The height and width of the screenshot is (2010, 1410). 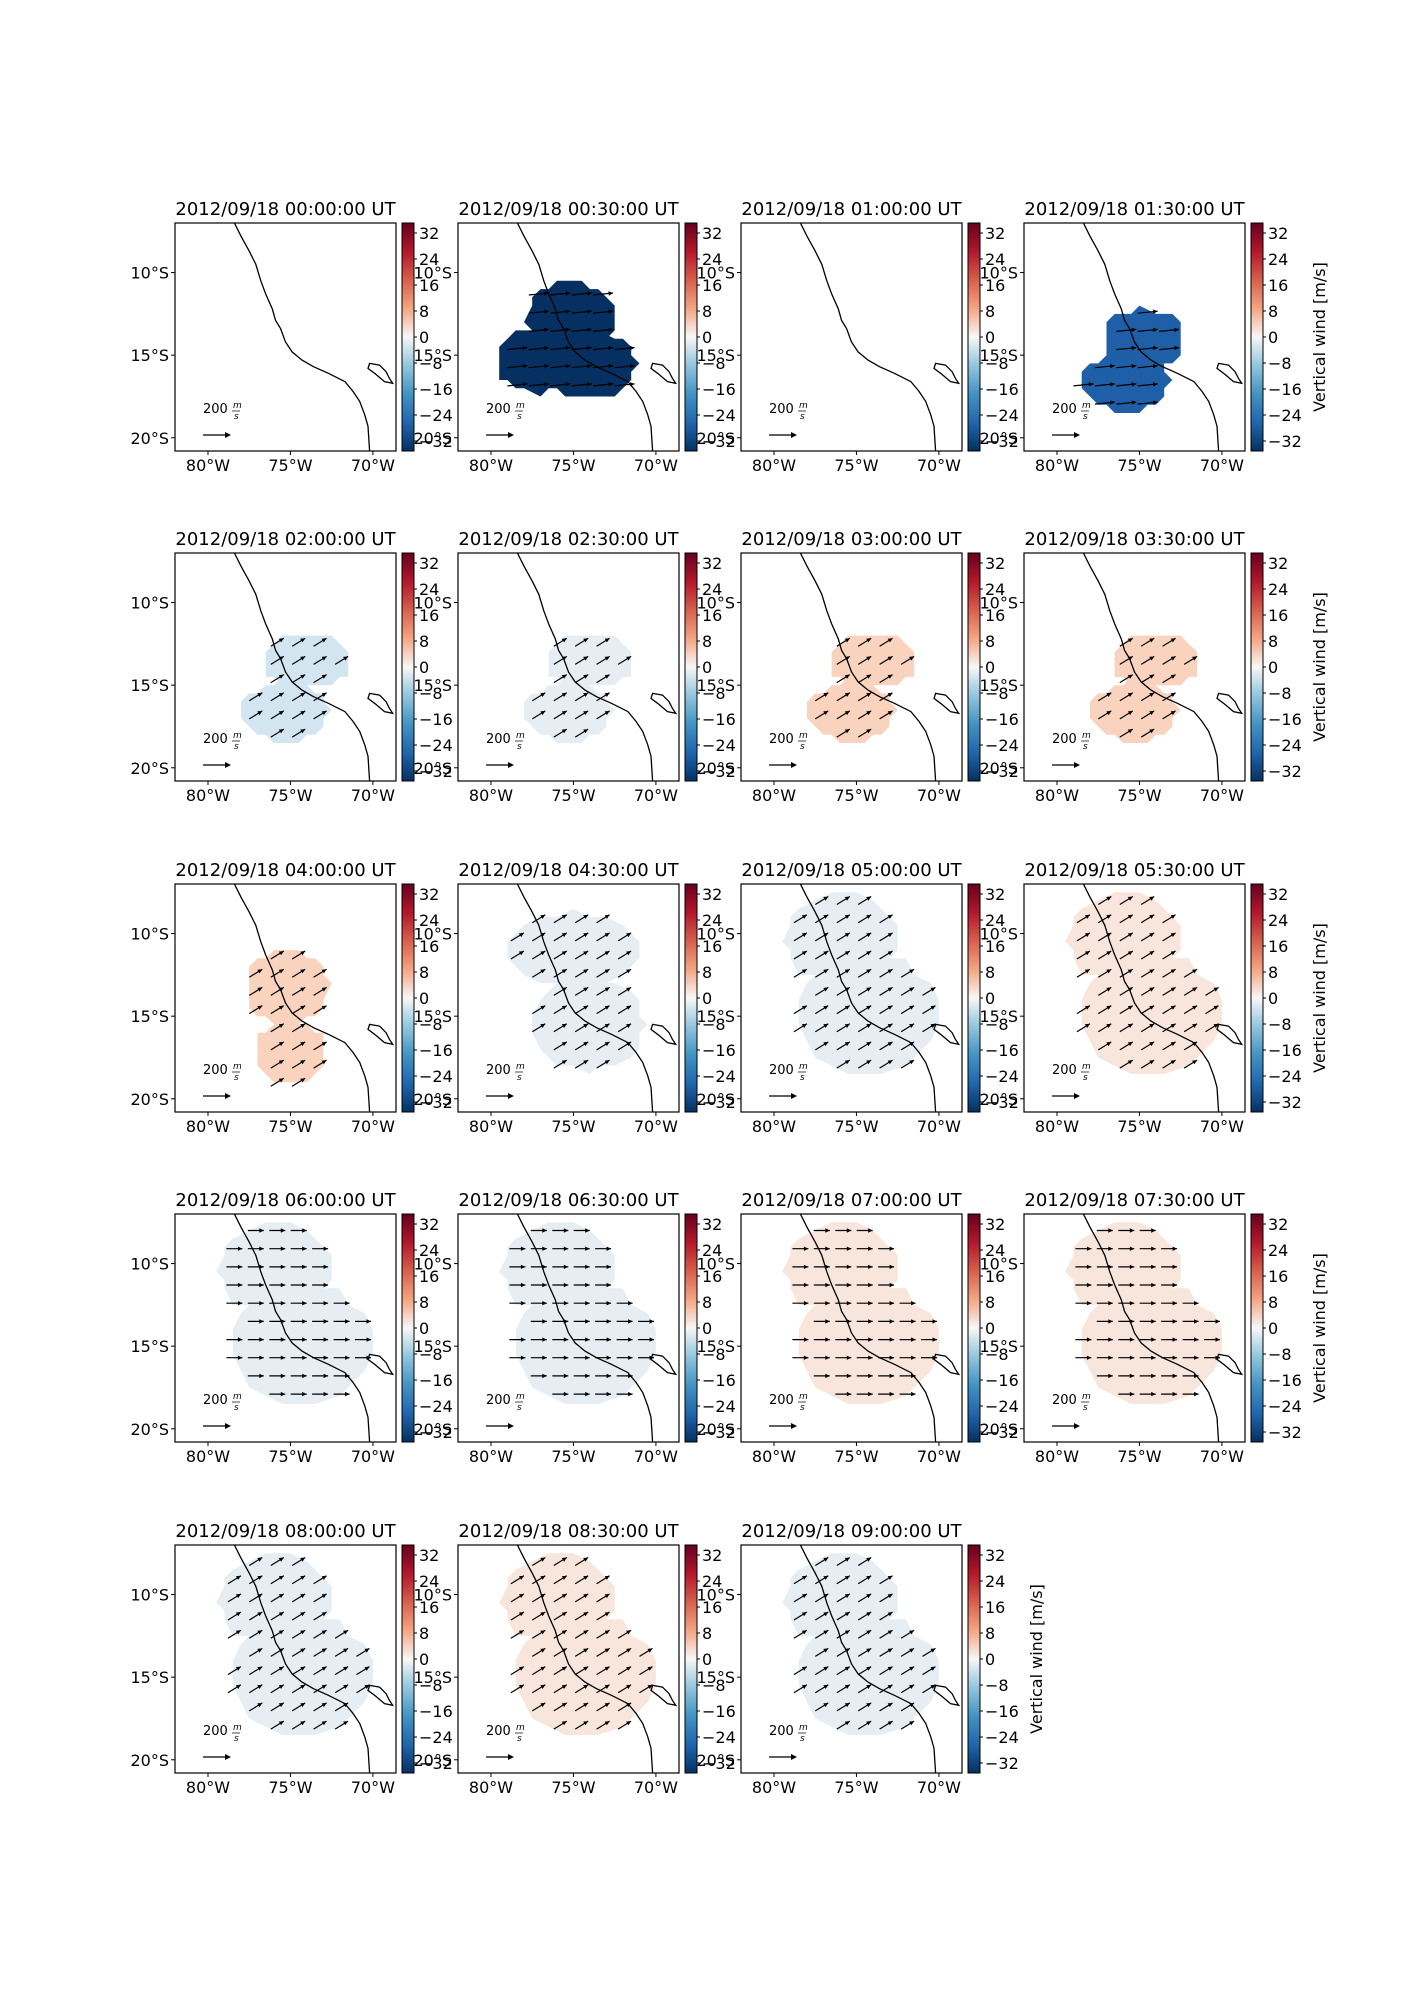 What do you see at coordinates (208, 795) in the screenshot?
I see `lon-tick-label: 80°W` at bounding box center [208, 795].